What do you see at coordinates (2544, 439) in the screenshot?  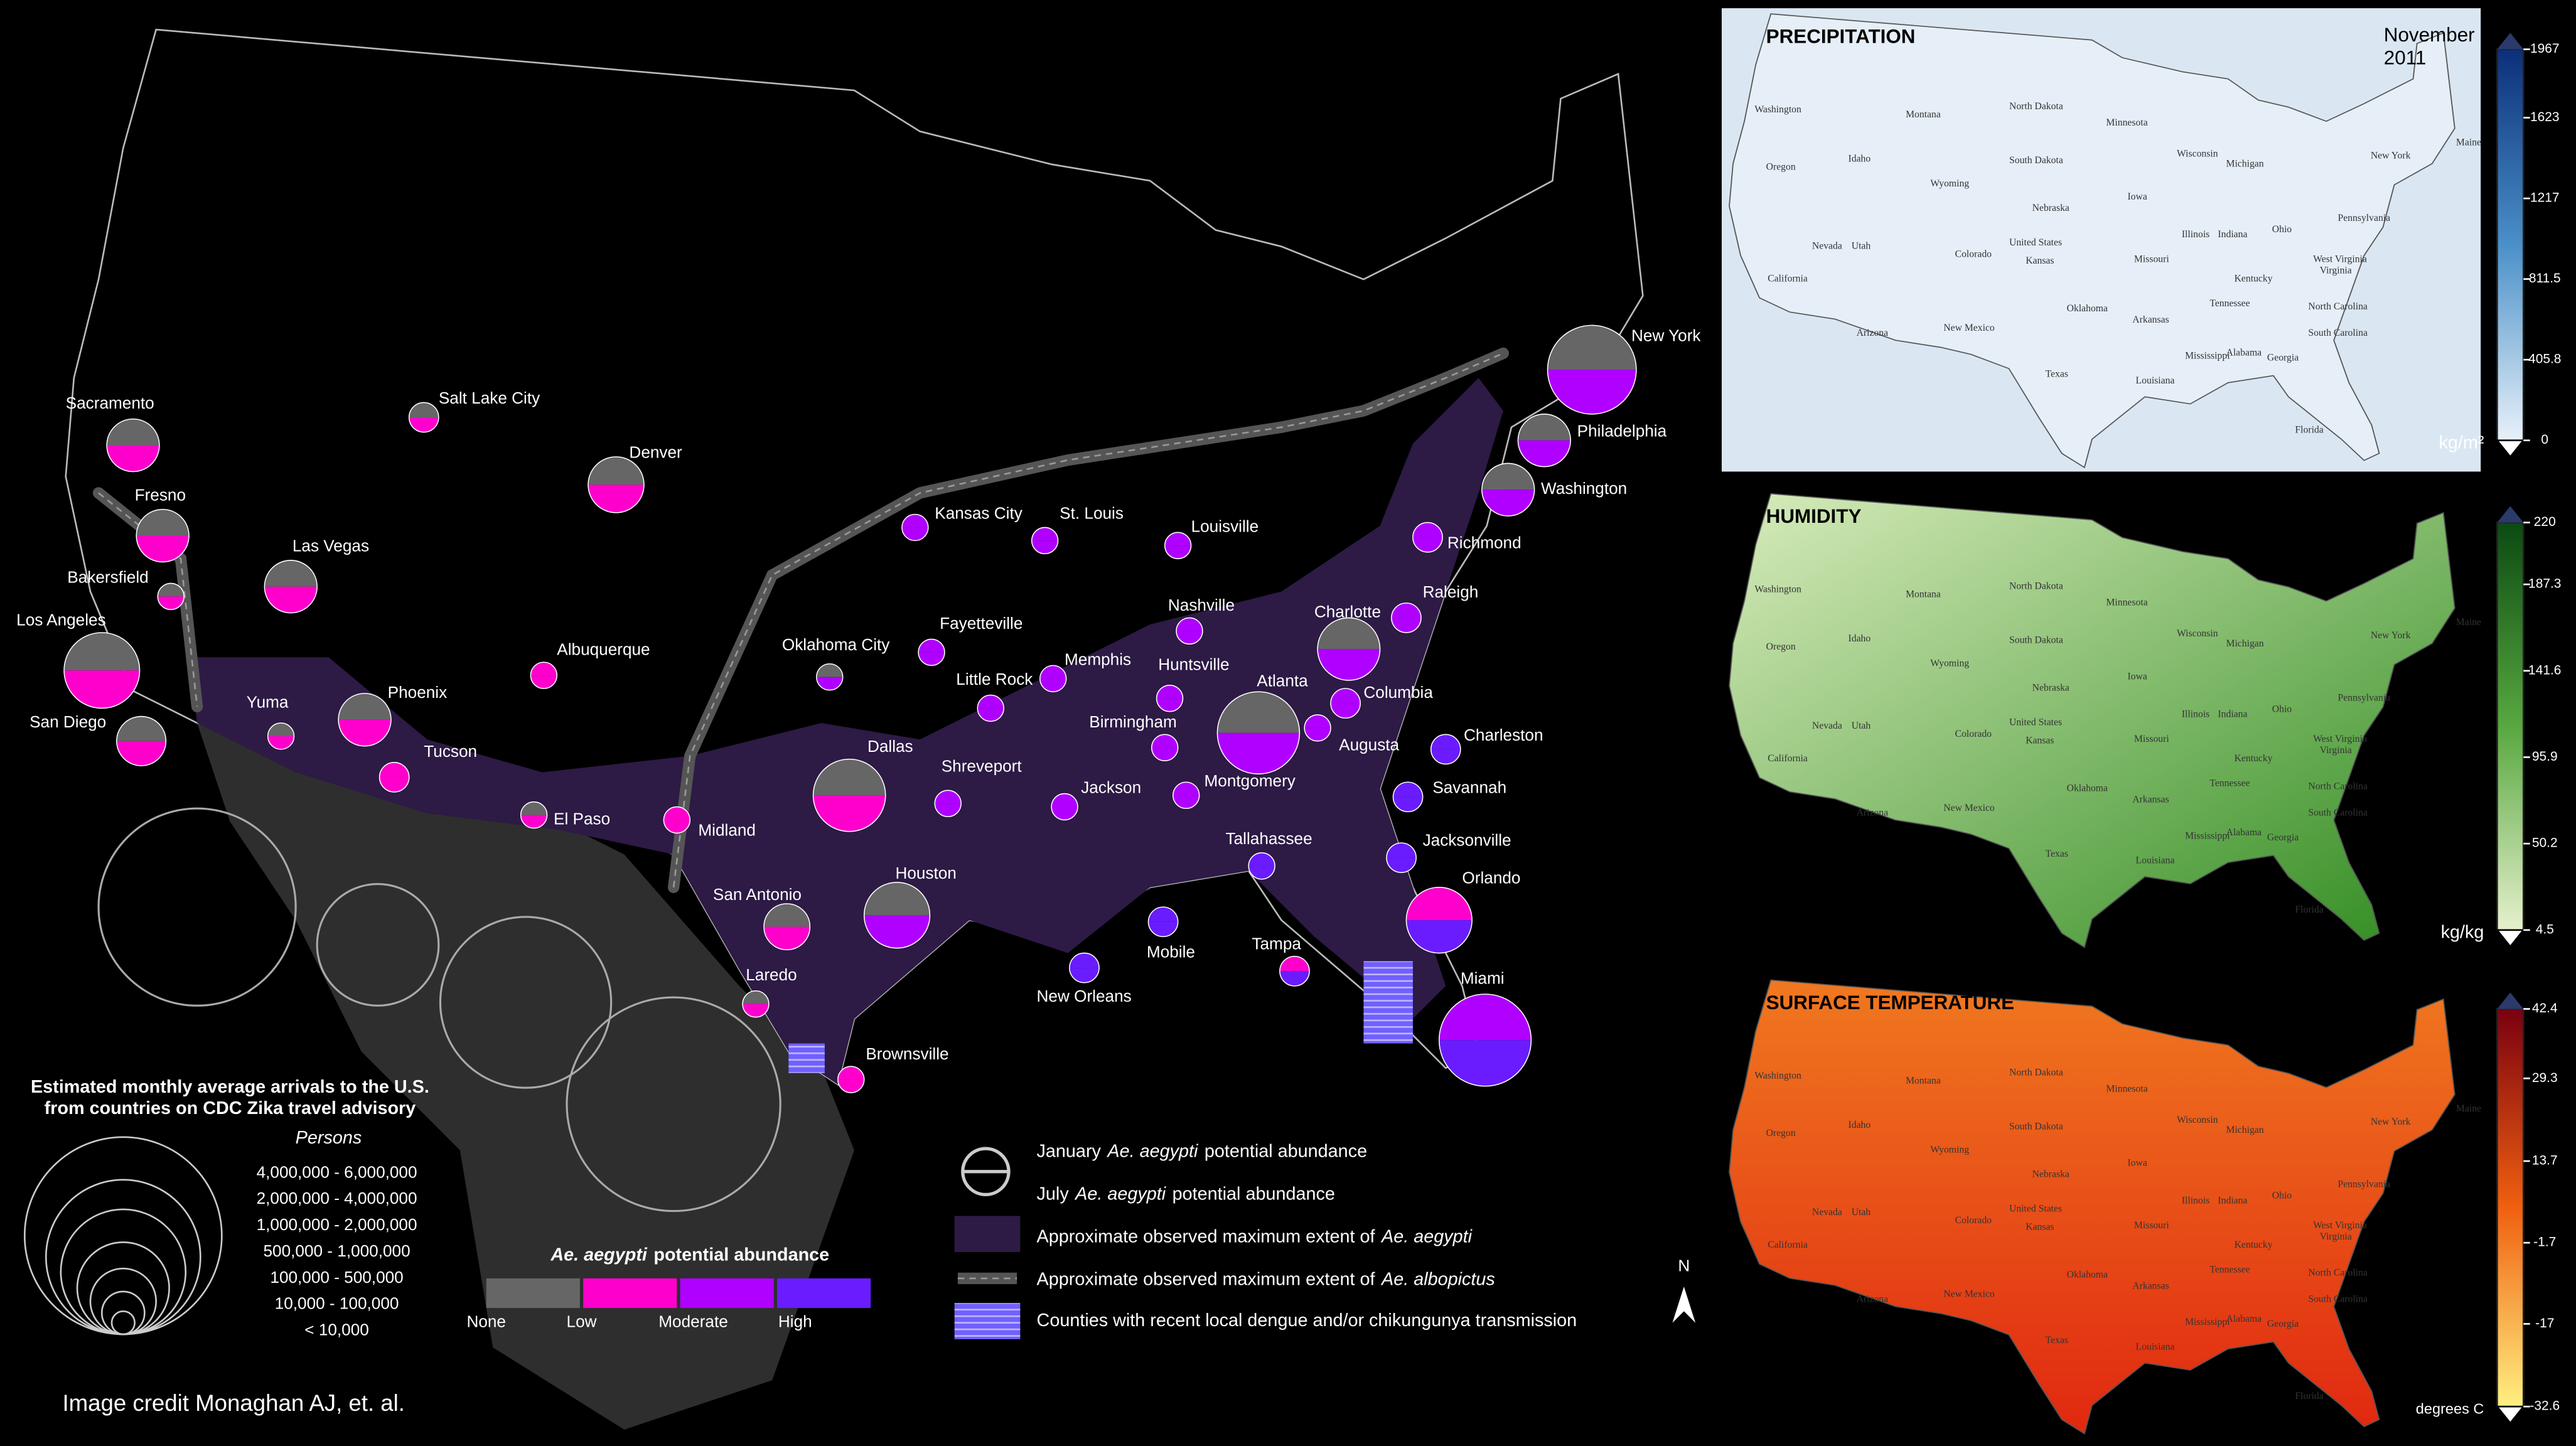 I see `colorbar-tick-label: 0` at bounding box center [2544, 439].